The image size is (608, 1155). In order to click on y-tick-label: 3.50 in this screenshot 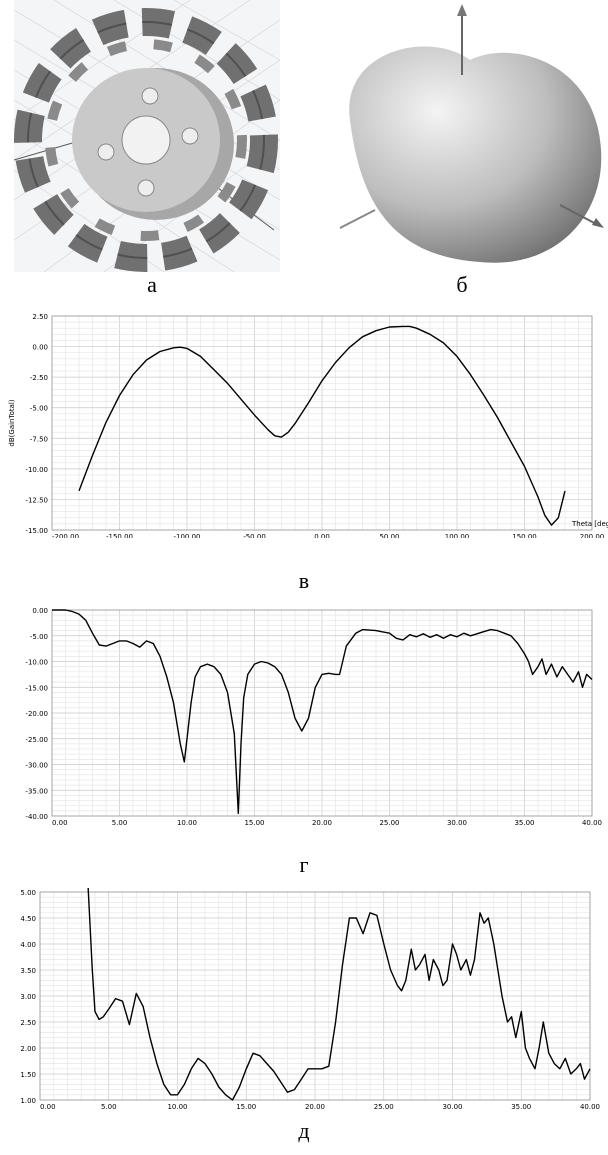, I will do `click(28, 971)`.